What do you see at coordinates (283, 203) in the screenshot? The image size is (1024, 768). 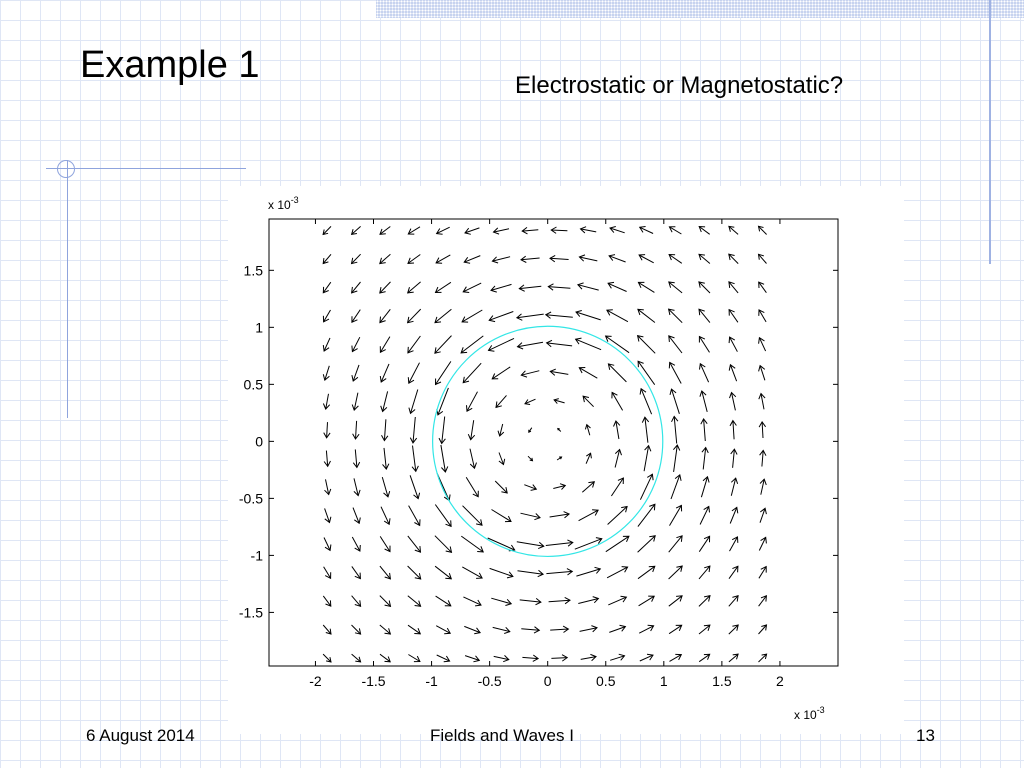 I see `y-axis-multiplier: x 10-3` at bounding box center [283, 203].